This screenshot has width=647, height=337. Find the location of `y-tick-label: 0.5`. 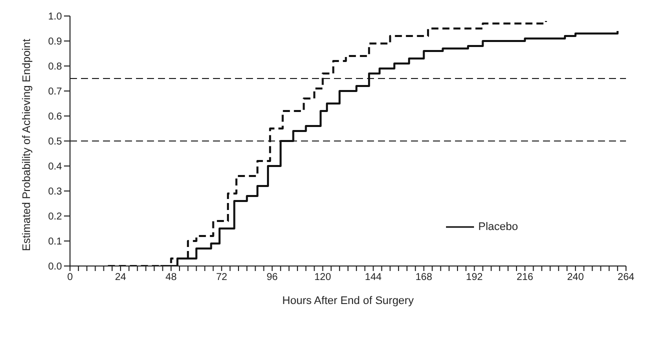

y-tick-label: 0.5 is located at coordinates (55, 142).